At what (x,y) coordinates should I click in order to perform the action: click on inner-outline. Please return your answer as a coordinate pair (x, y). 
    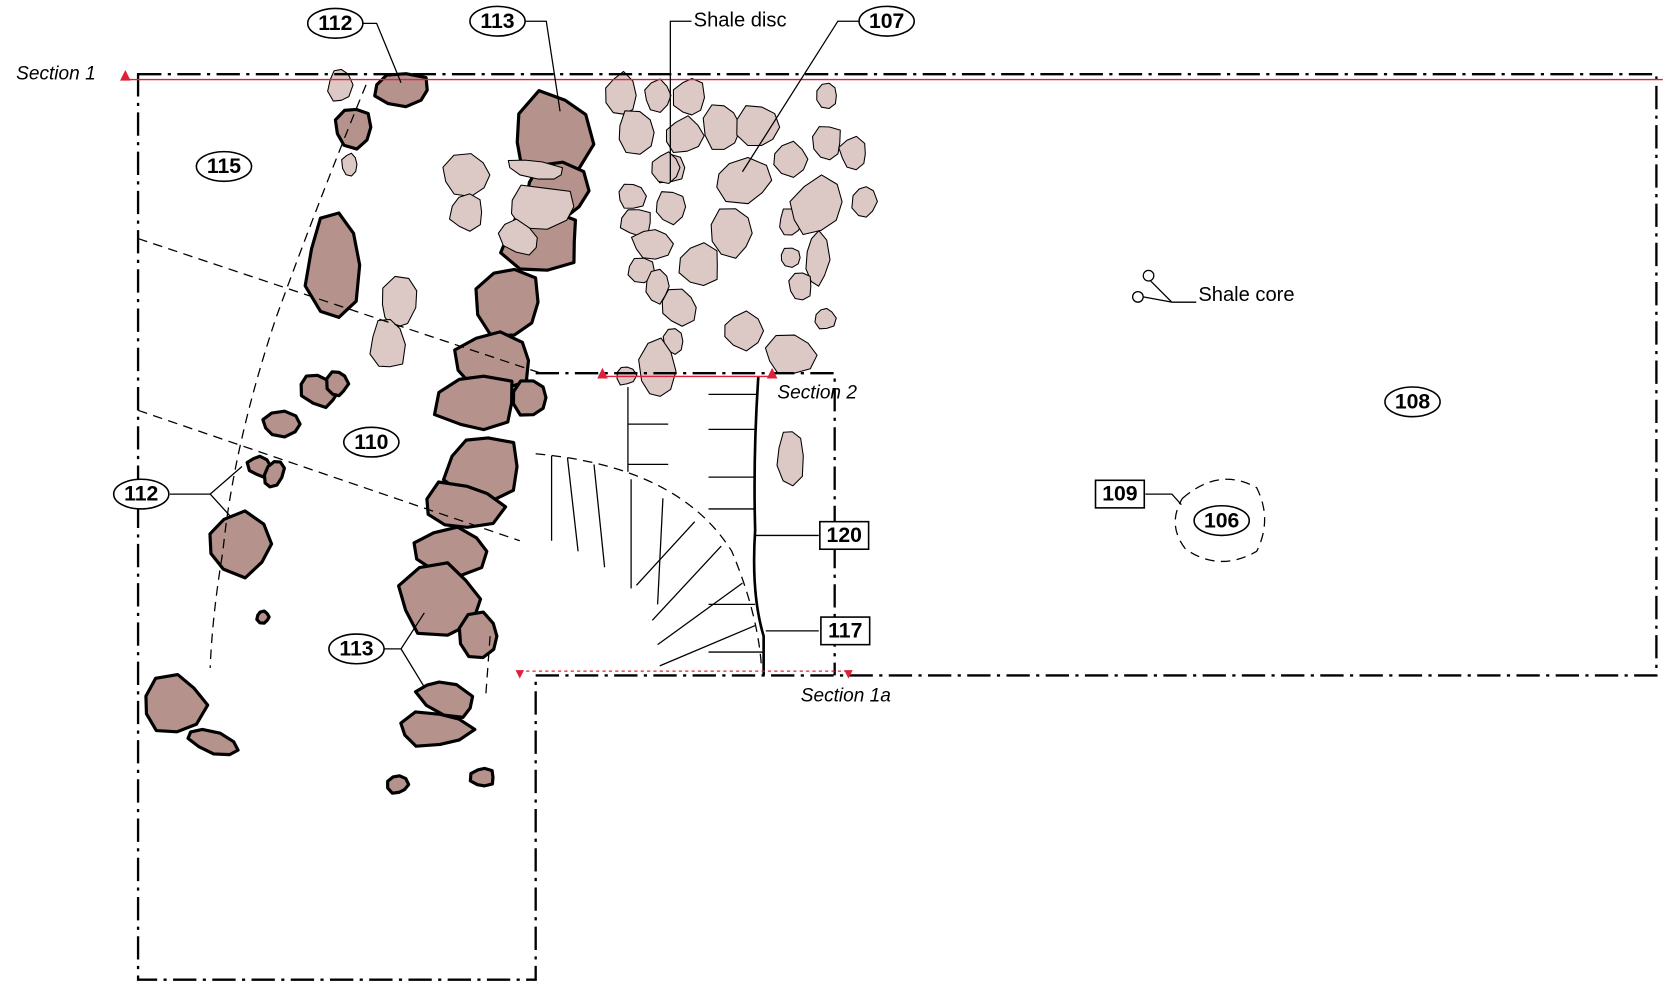
    Looking at the image, I should click on (685, 524).